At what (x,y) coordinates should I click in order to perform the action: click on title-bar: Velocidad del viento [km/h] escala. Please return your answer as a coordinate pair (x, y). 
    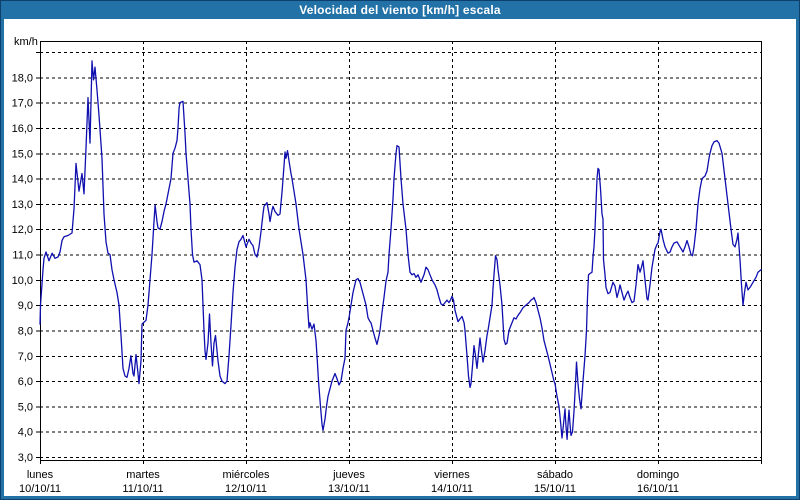
    Looking at the image, I should click on (400, 10).